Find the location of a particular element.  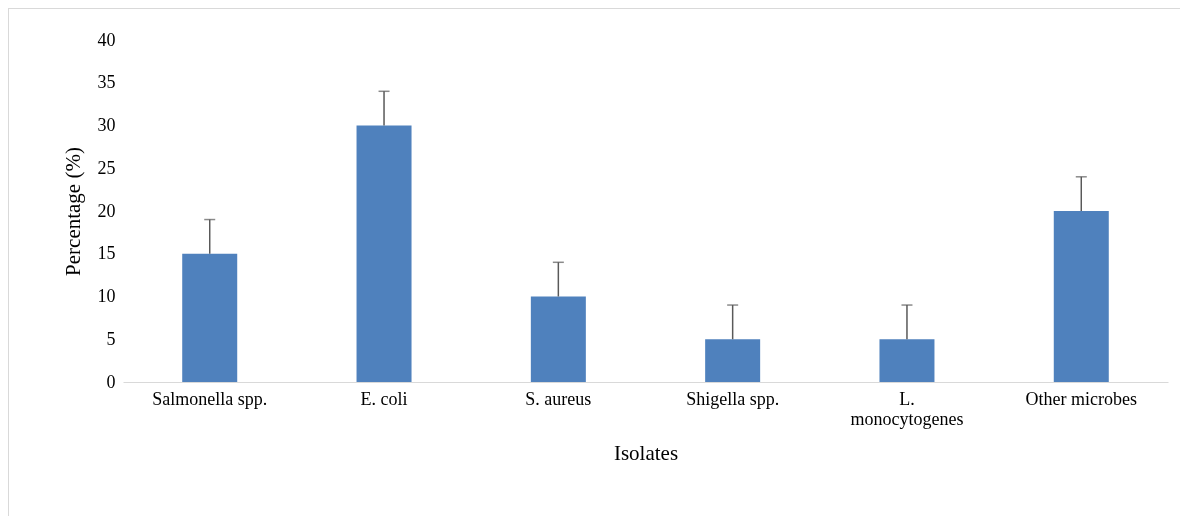

x-tick-label: S. aureus is located at coordinates (558, 398).